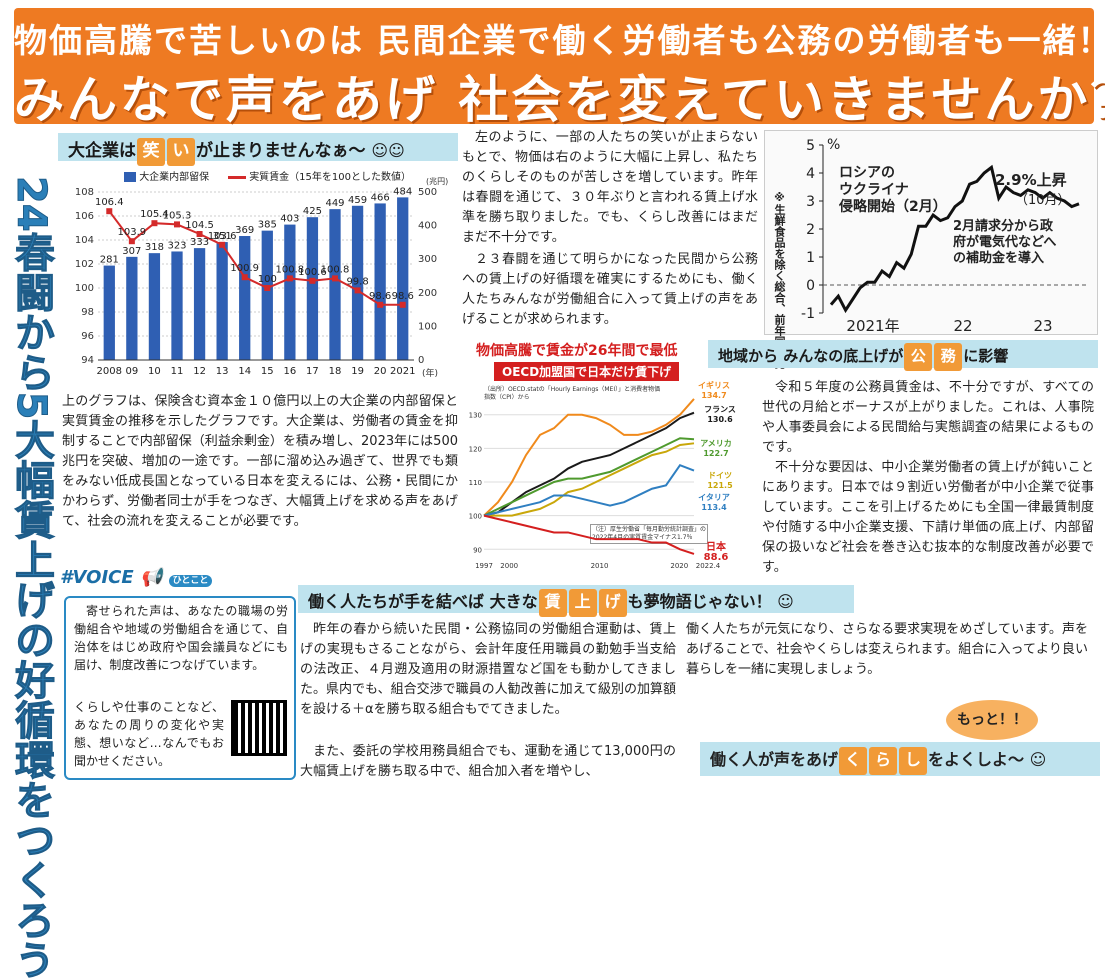  I want to click on series-value: 134.7, so click(713, 395).